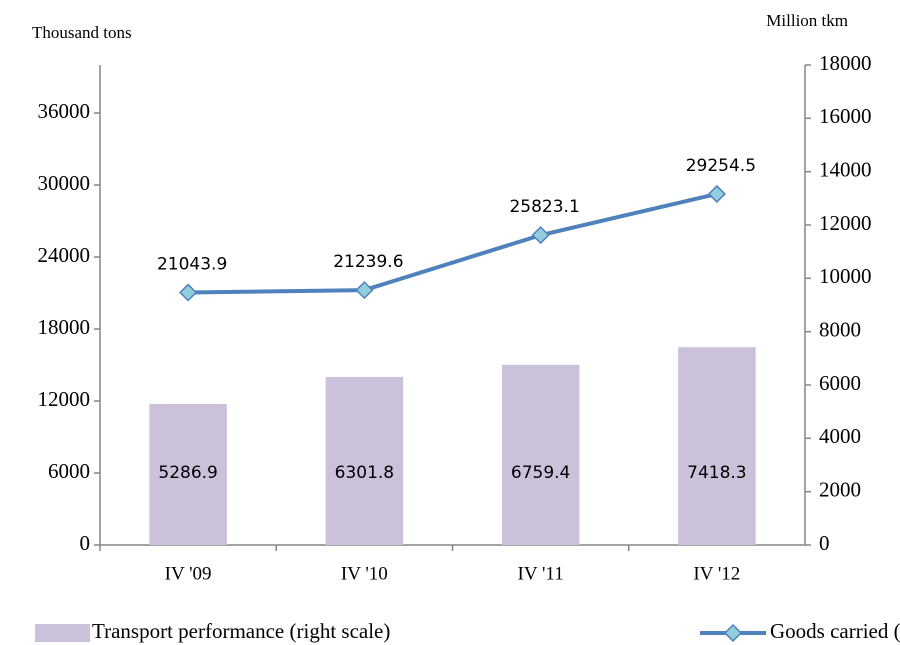 The image size is (900, 645). What do you see at coordinates (64, 327) in the screenshot?
I see `y-tick-label: 18000` at bounding box center [64, 327].